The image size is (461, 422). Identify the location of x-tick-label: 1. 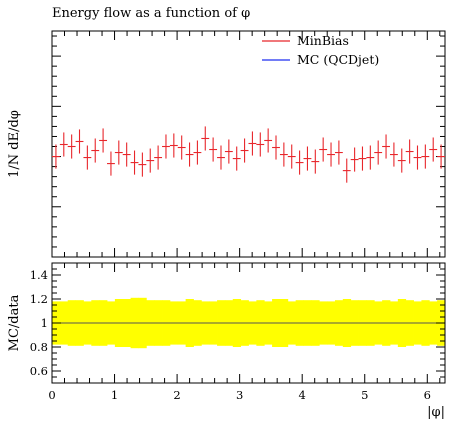
(114, 395).